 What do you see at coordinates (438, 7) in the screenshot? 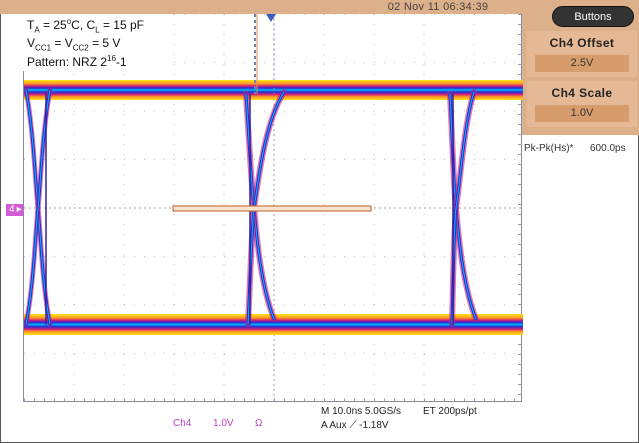
I see `timestamp: 02 Nov 11 06:34:39` at bounding box center [438, 7].